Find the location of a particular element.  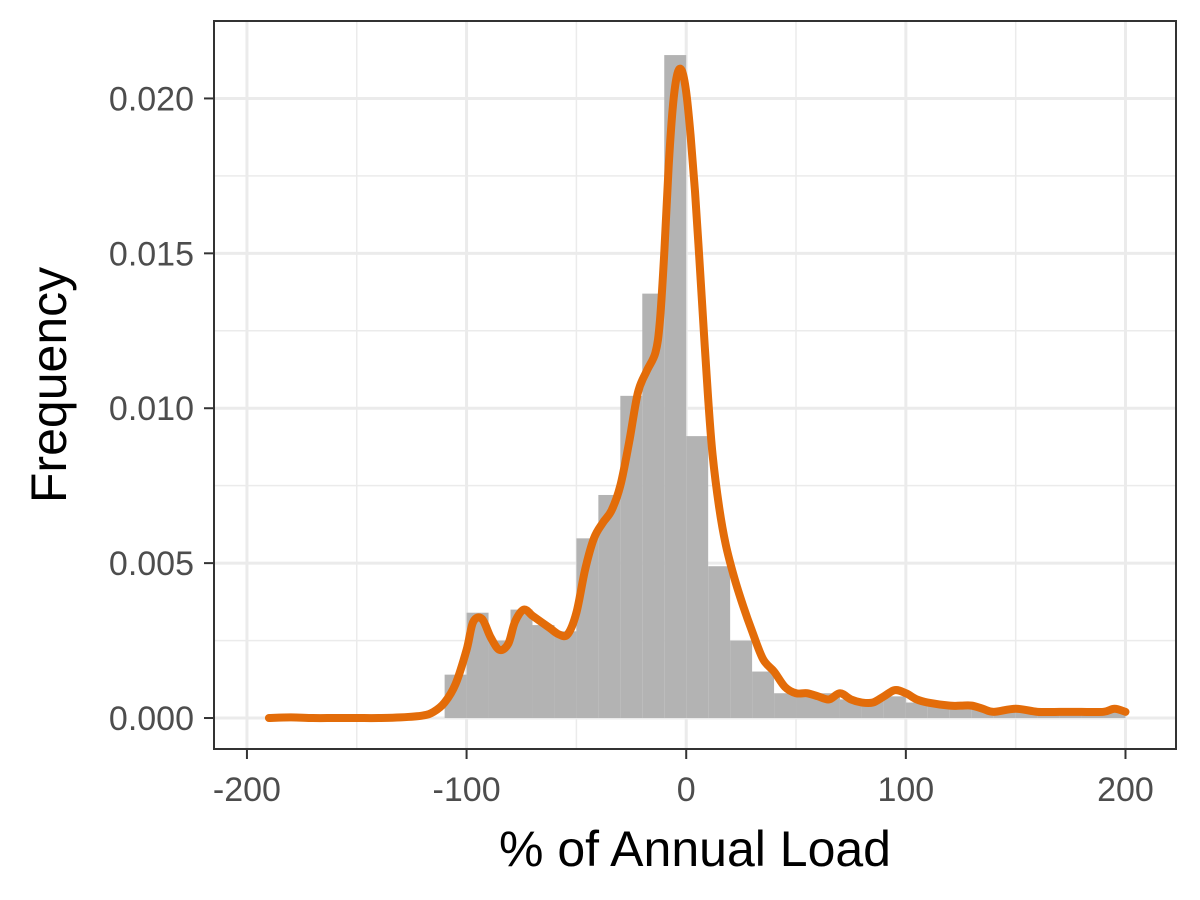

y-tick-label: 0.000 is located at coordinates (151, 719).